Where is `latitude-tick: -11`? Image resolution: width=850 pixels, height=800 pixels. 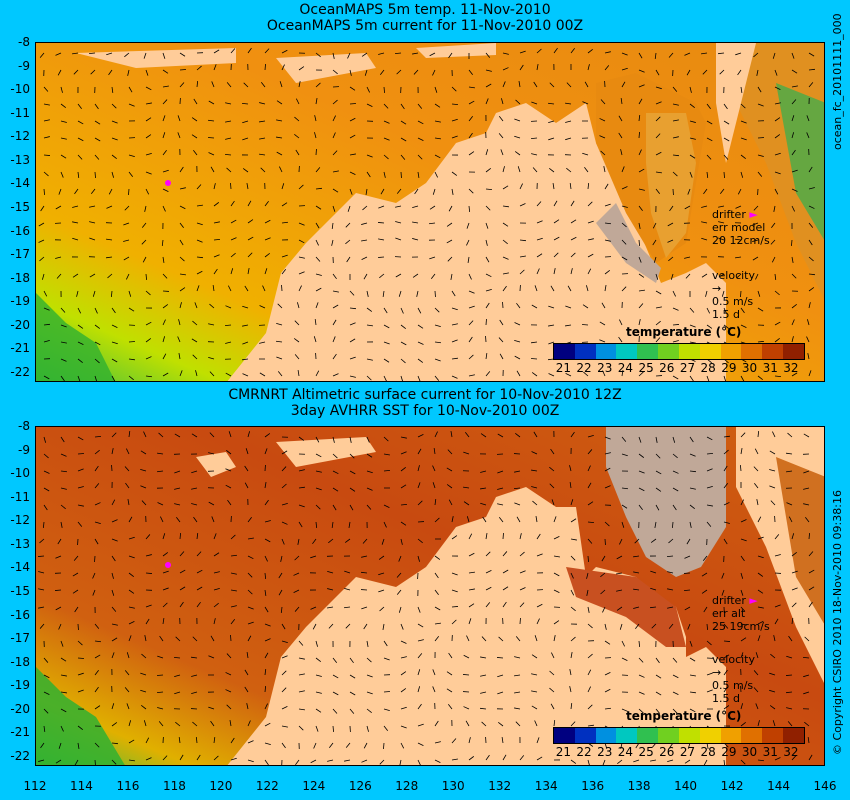
latitude-tick: -11 is located at coordinates (20, 496).